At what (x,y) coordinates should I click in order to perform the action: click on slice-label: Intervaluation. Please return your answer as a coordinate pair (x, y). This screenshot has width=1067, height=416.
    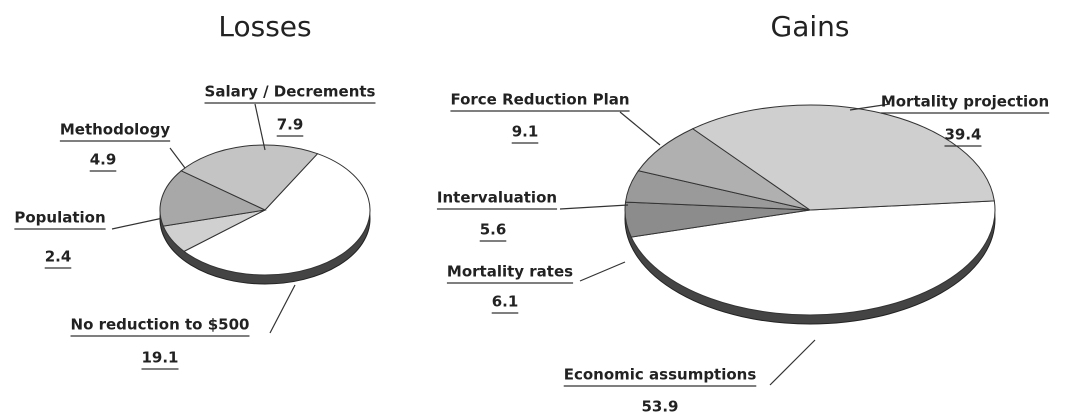
    Looking at the image, I should click on (497, 198).